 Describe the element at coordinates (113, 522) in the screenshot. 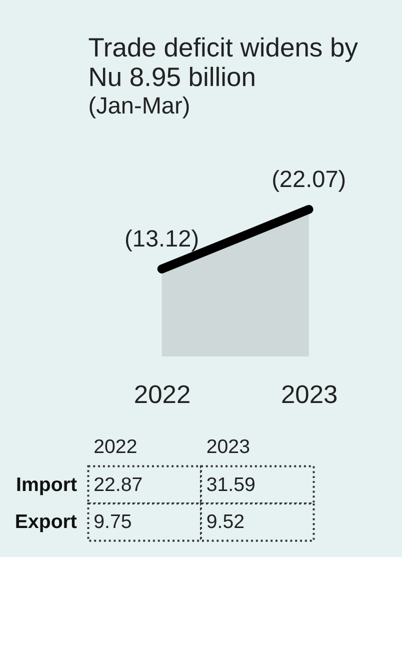

I see `data-label: 9.75` at that location.